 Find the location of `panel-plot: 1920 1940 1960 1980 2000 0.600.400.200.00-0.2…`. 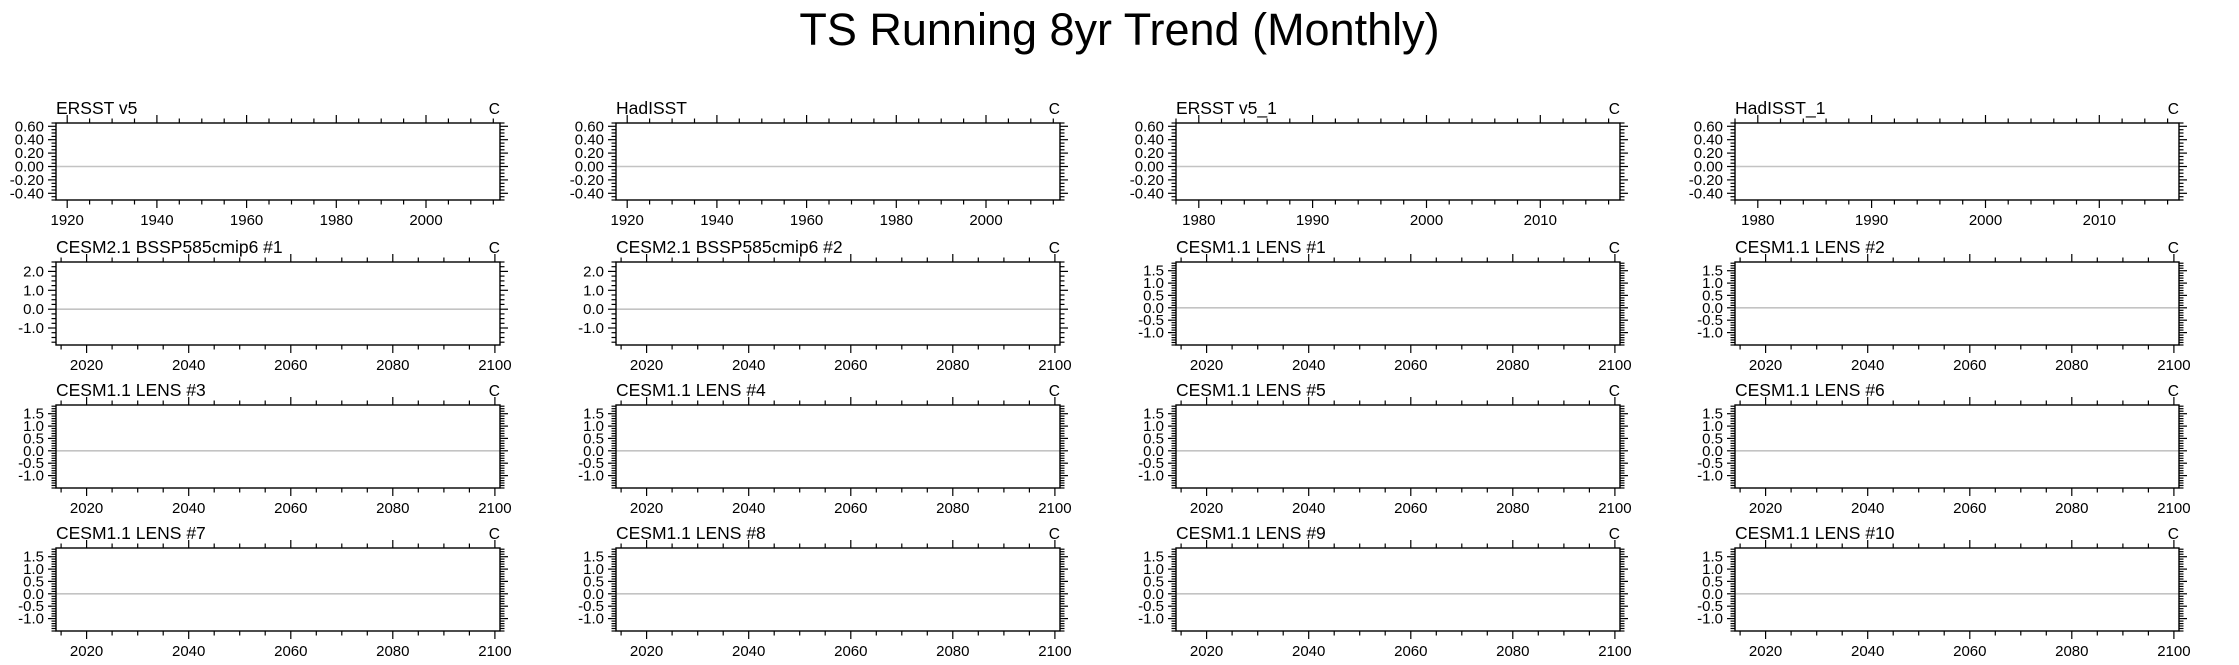

panel-plot: 1920 1940 1960 1980 2000 0.600.400.200.00-0.2… is located at coordinates (819, 163).